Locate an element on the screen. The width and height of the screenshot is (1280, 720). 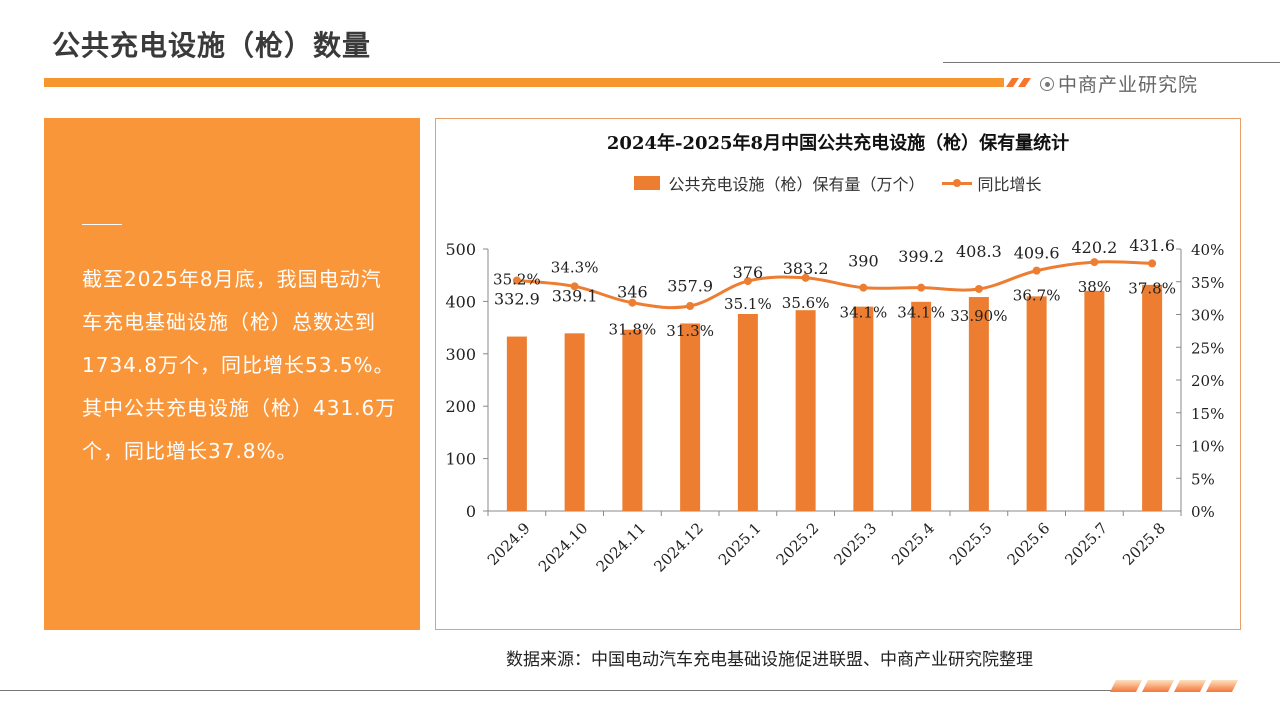
brand-name: 中商产业研究院 is located at coordinates (1128, 85).